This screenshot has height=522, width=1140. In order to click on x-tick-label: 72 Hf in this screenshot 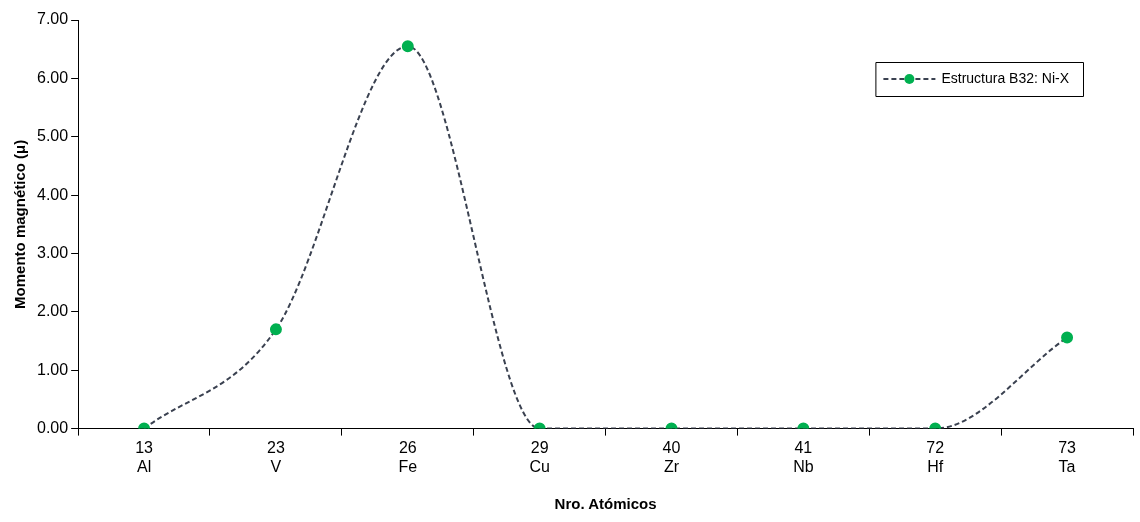, I will do `click(935, 456)`.